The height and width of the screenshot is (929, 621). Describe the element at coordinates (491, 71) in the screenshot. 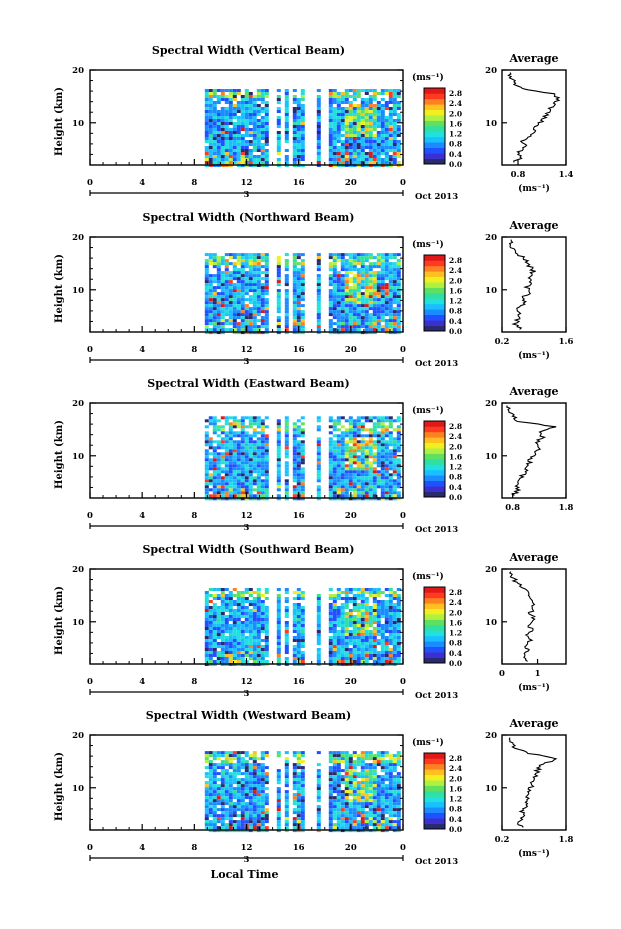

I see `avg-y-tick-label: 20` at that location.